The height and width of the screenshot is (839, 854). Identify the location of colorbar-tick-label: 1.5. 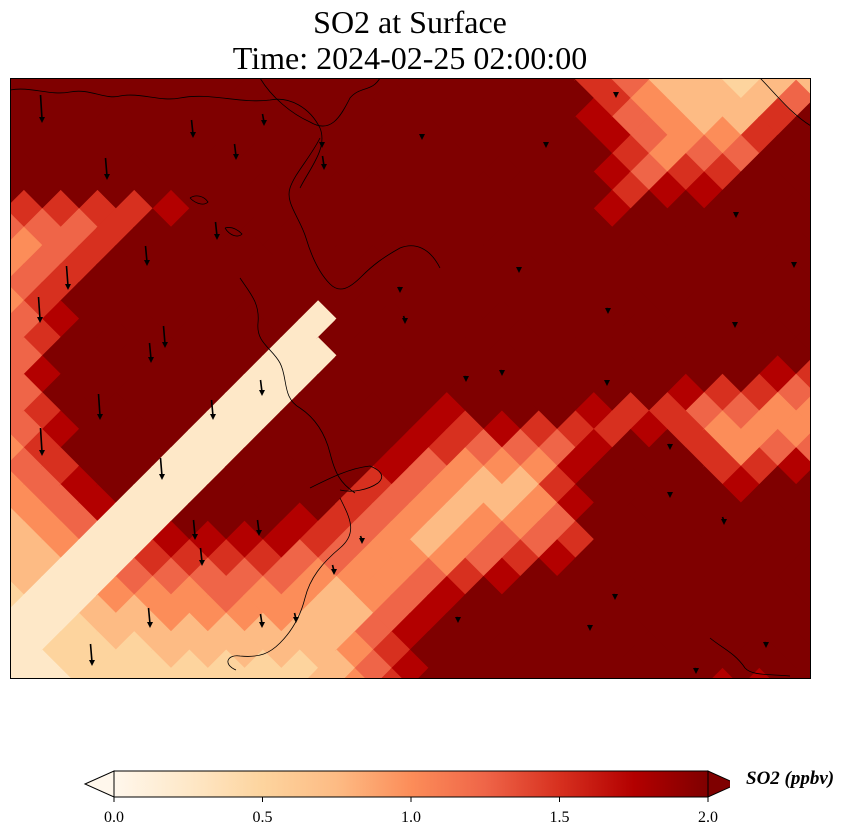
(559, 817).